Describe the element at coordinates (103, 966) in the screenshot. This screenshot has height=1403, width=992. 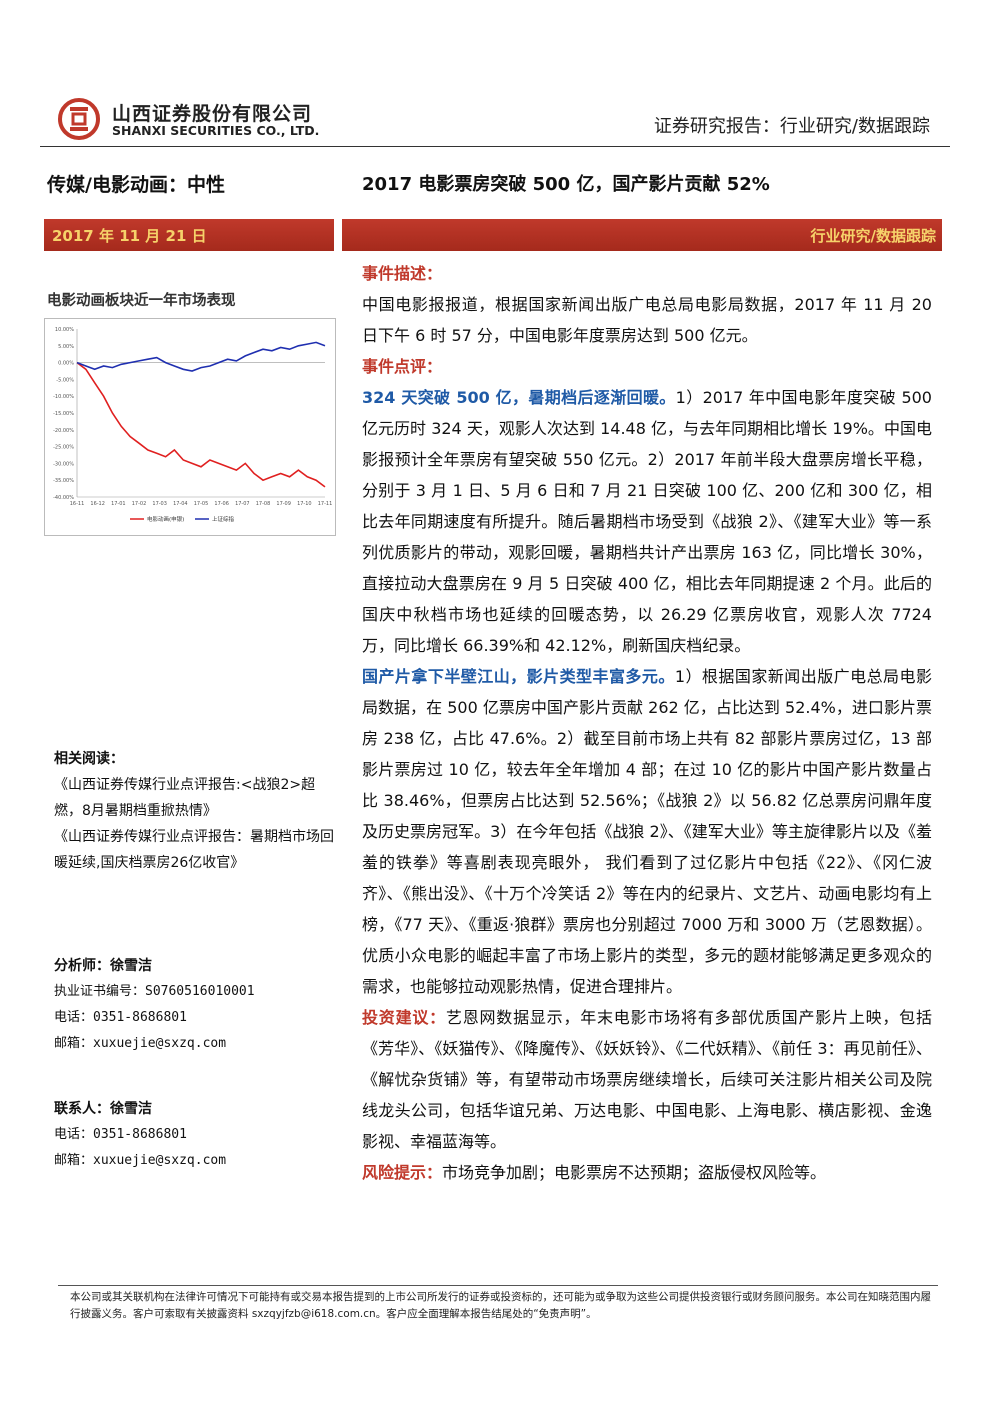
I see `analyst-name: 分析师：徐雪洁` at that location.